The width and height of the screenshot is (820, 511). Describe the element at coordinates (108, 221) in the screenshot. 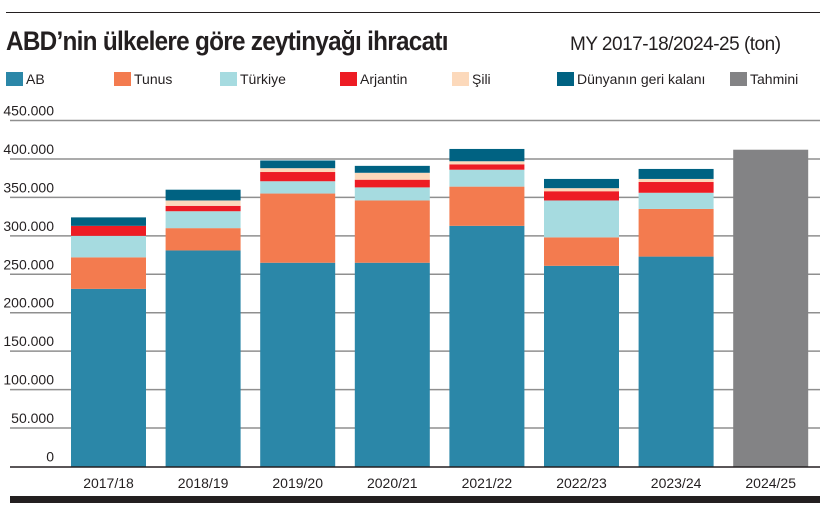

I see `bar-segment-dünyanın-geri-kalanı-2017/18` at that location.